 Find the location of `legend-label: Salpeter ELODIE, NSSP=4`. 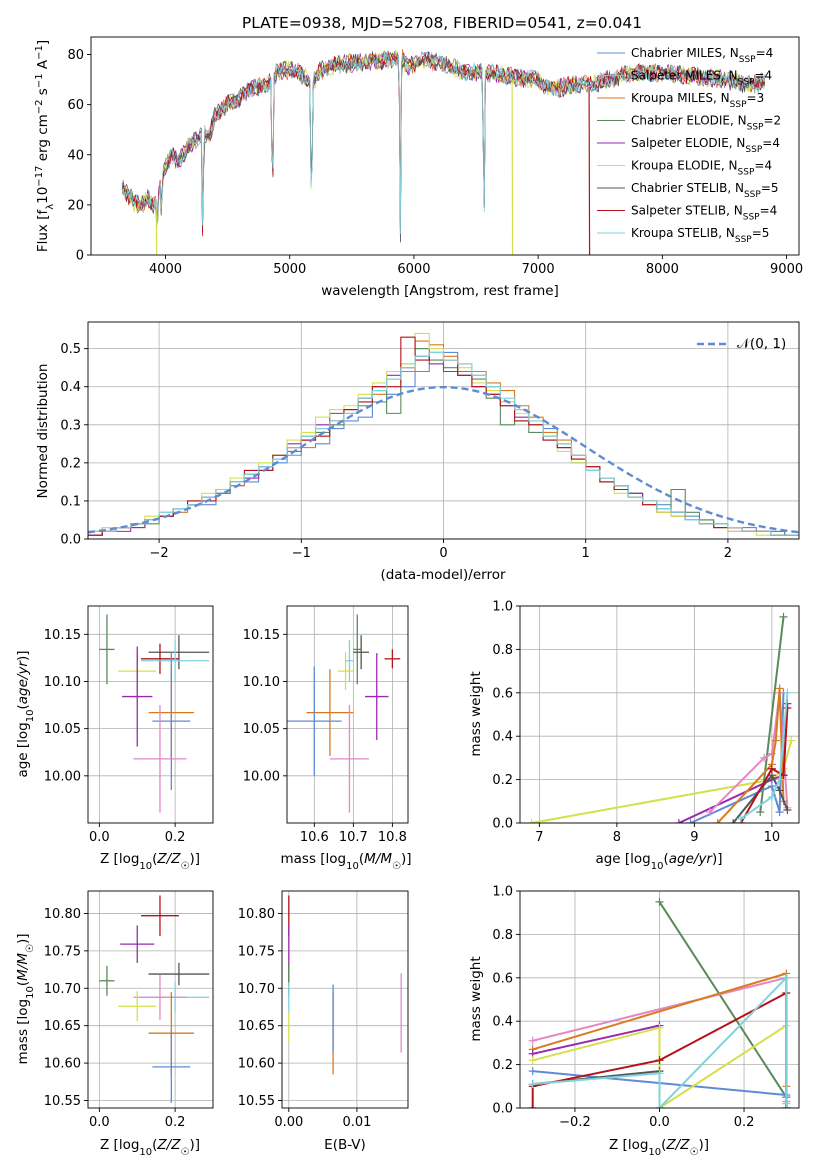

legend-label: Salpeter ELODIE, NSSP=4 is located at coordinates (705, 145).